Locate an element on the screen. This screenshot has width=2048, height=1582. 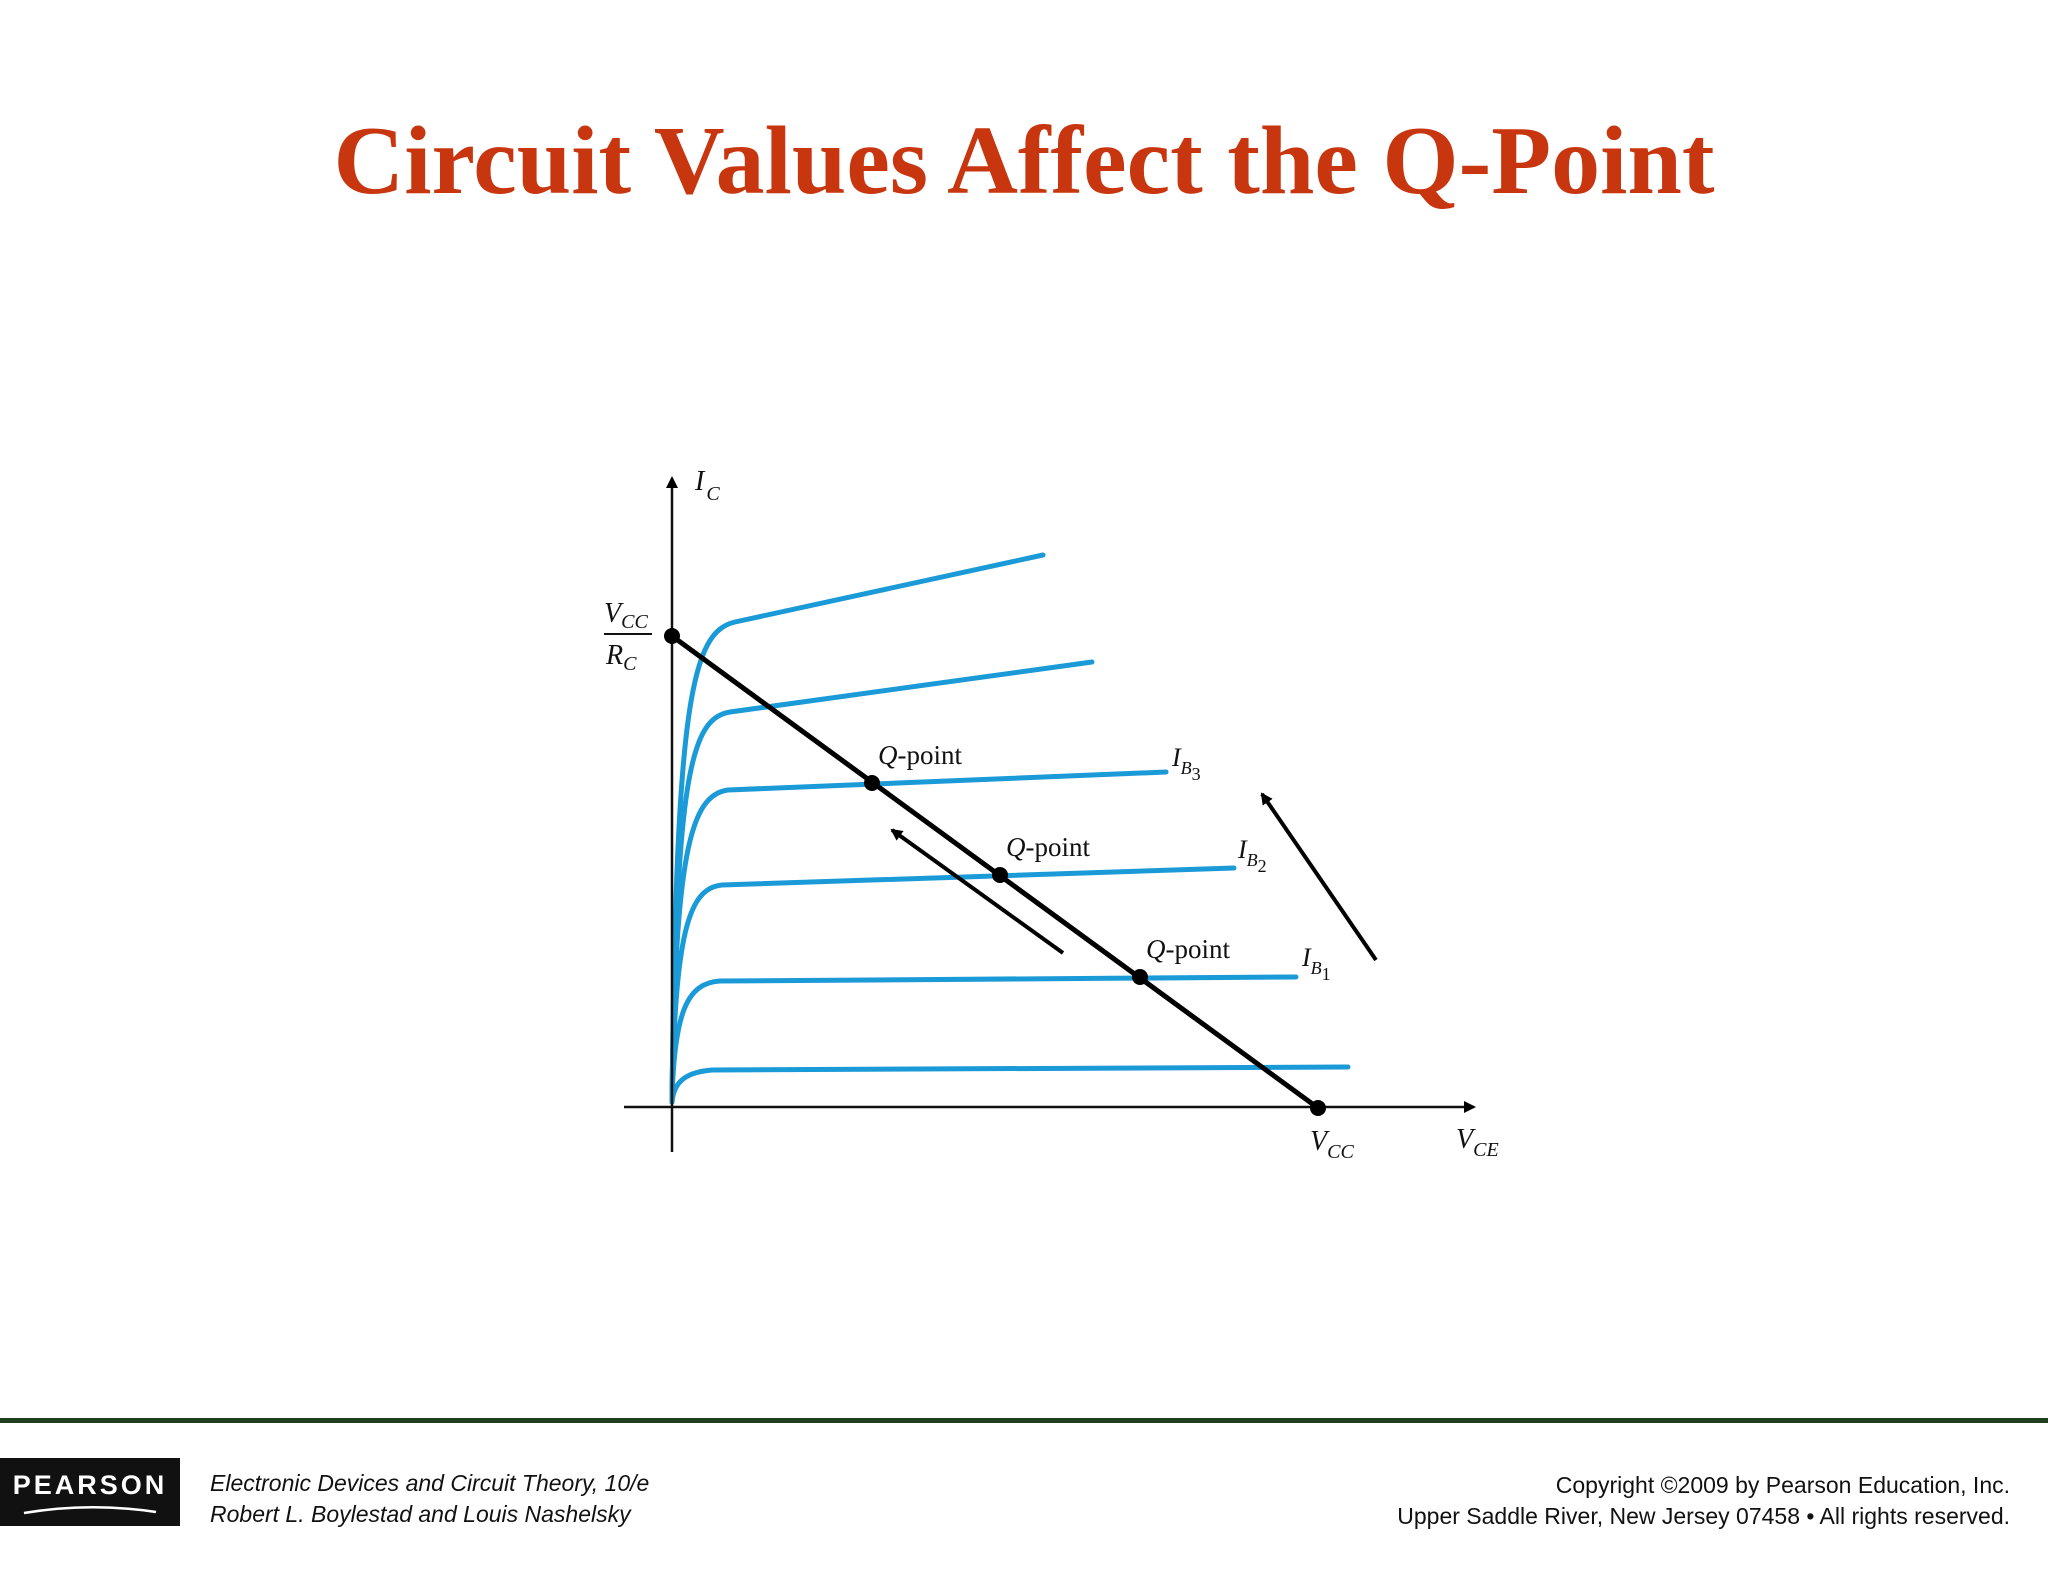
ib1-label: IB1 is located at coordinates (1316, 963).